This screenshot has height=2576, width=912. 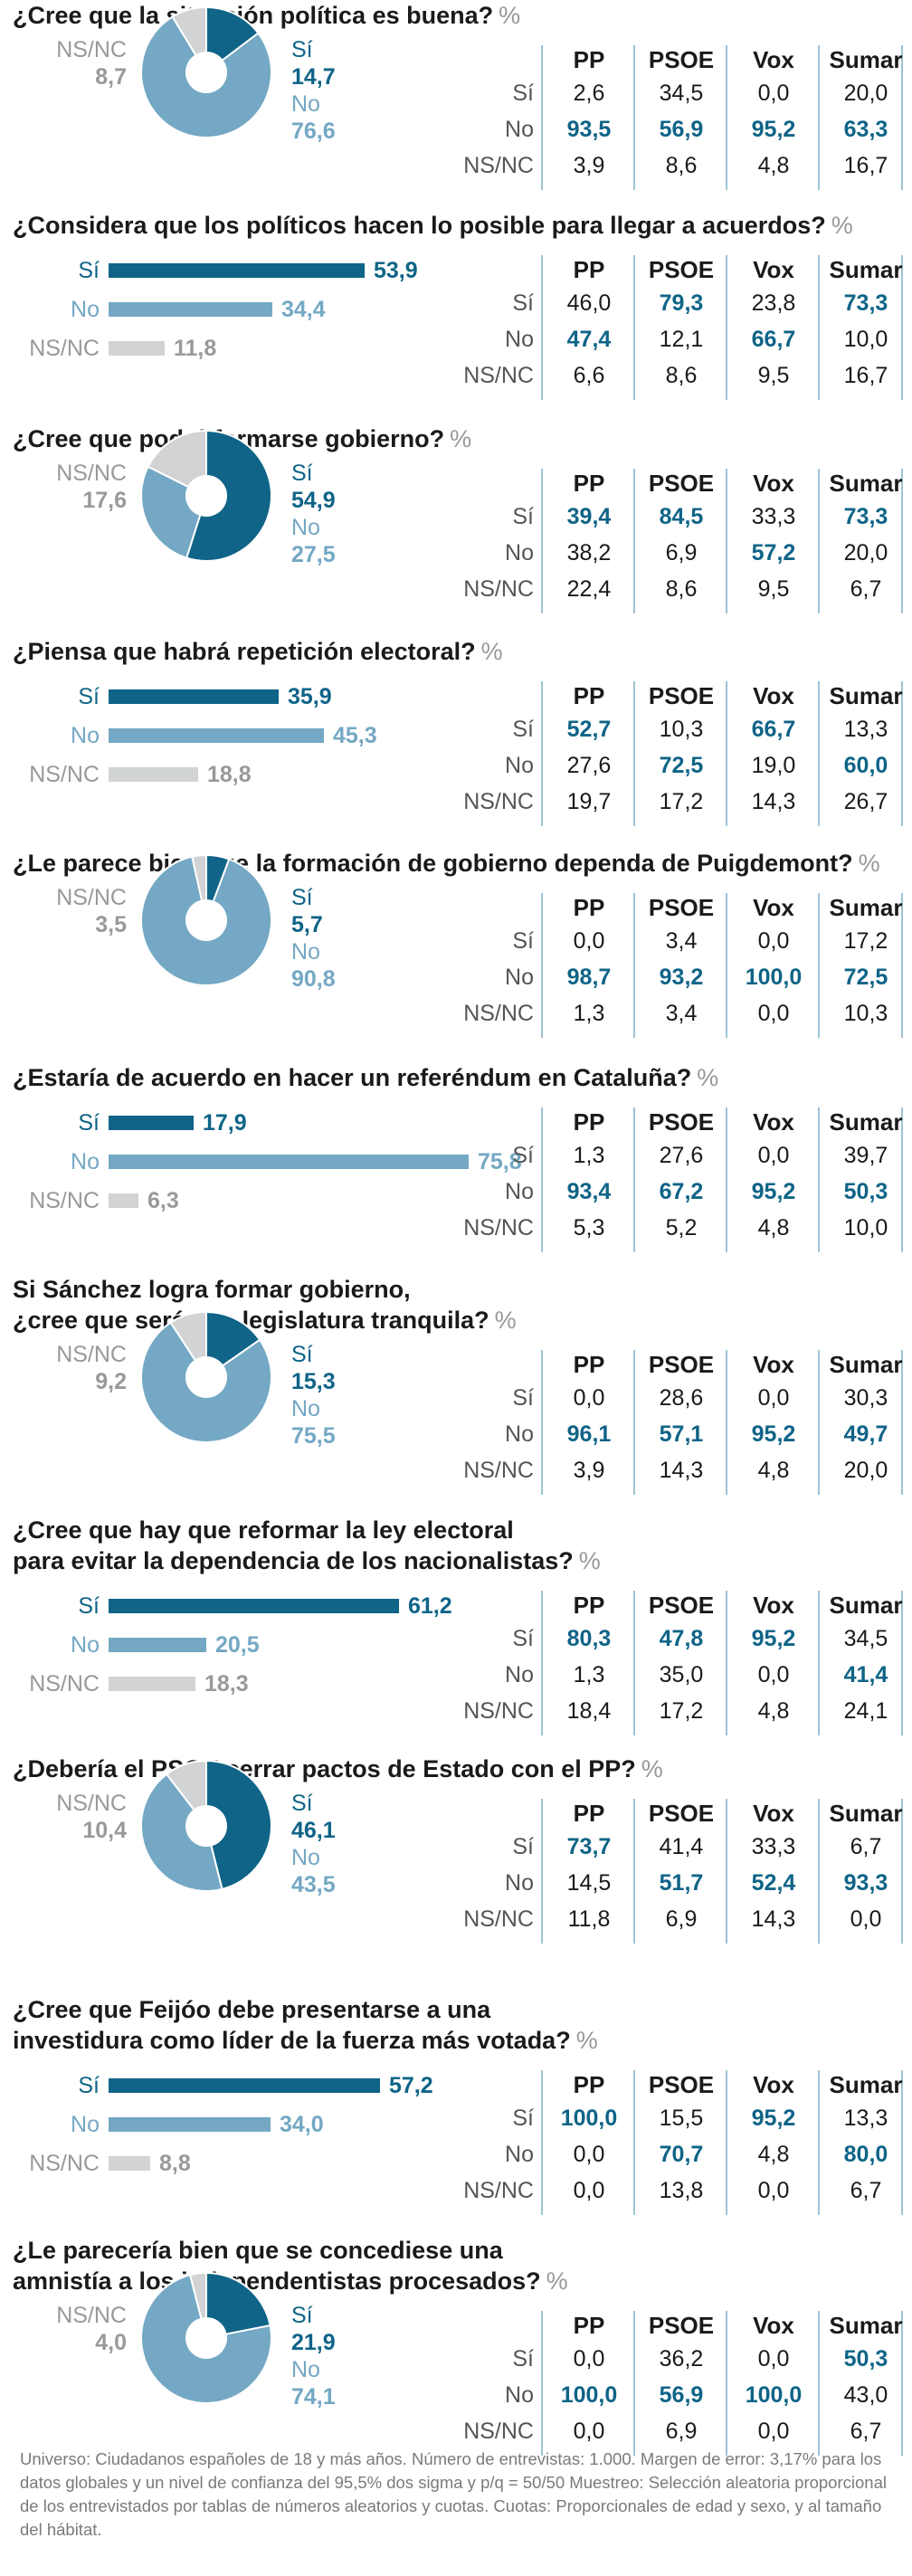 What do you see at coordinates (199, 877) in the screenshot?
I see `donut-slice-nsnc` at bounding box center [199, 877].